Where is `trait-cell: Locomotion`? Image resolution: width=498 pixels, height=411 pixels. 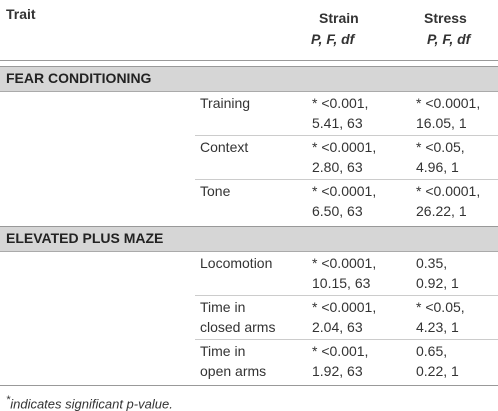 trait-cell: Locomotion is located at coordinates (236, 263).